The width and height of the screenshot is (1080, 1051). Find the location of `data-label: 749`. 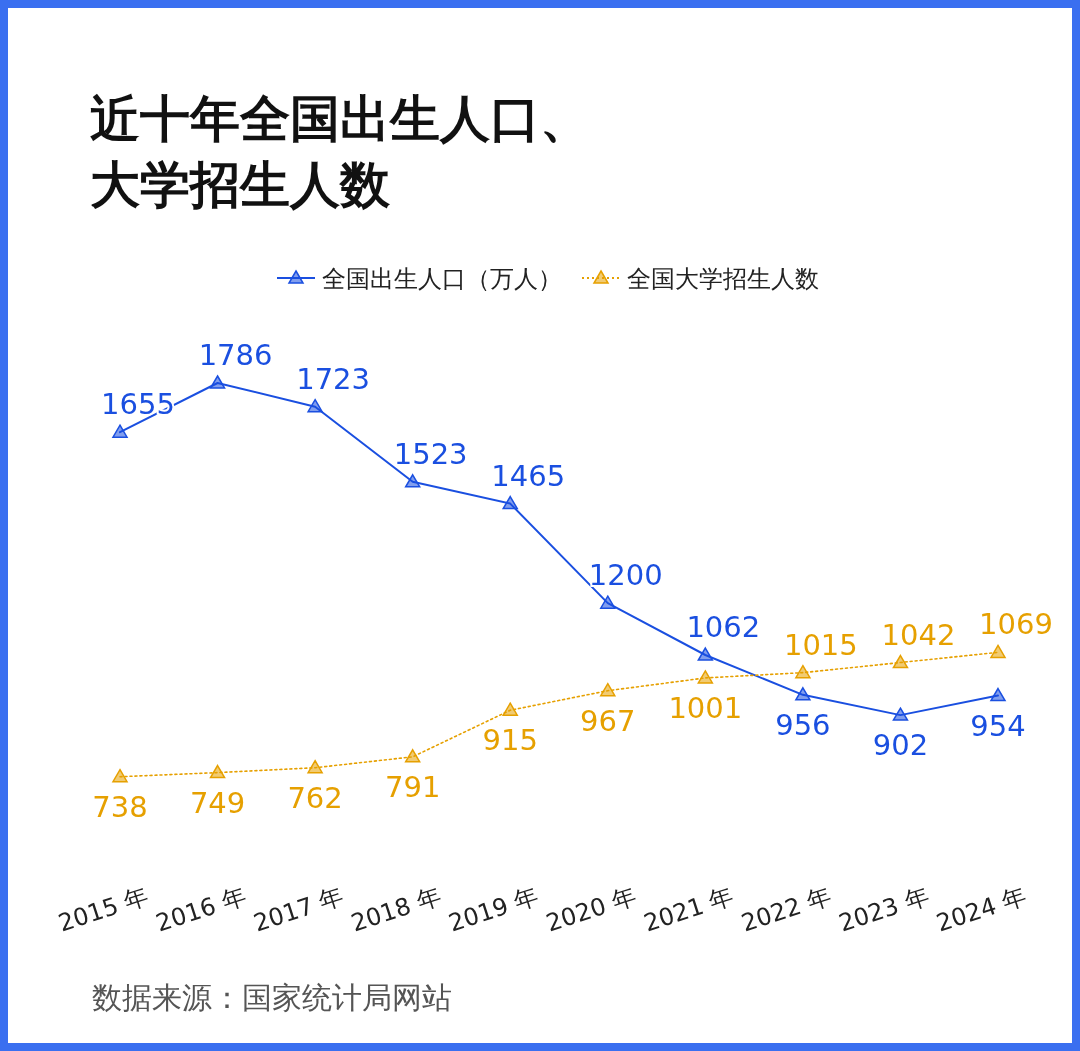

data-label: 749 is located at coordinates (217, 802).